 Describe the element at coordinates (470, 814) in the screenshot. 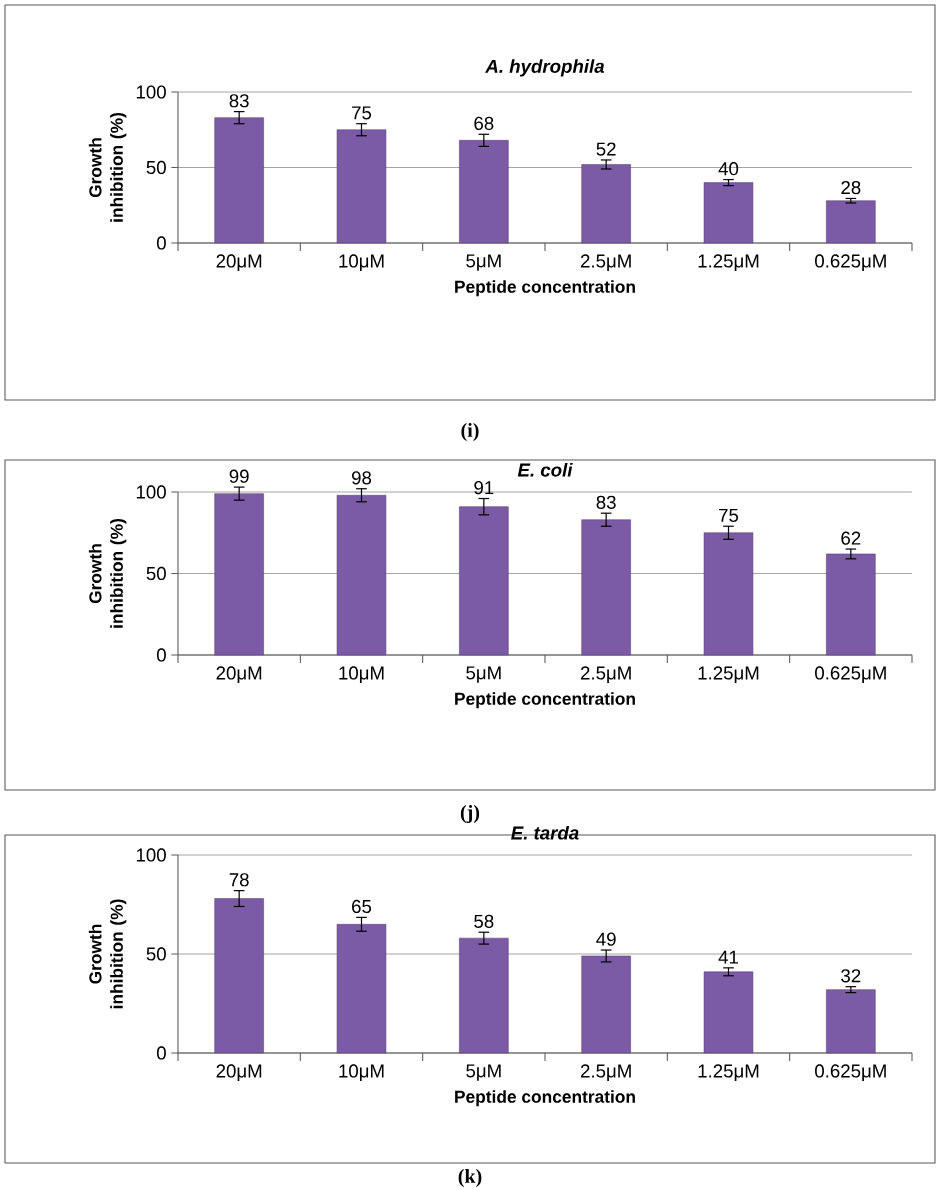

I see `text: (j)` at that location.